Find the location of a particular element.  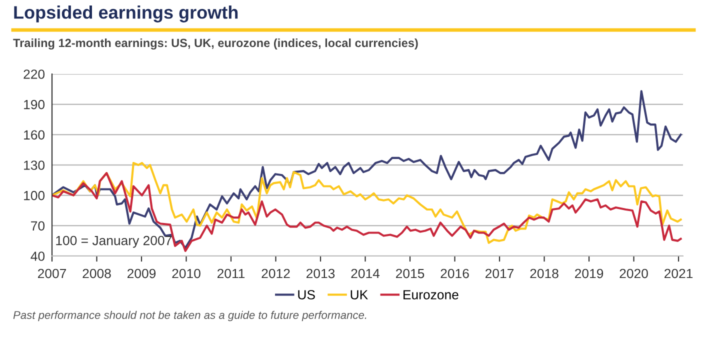

x-tick-label: 2015 is located at coordinates (410, 273).